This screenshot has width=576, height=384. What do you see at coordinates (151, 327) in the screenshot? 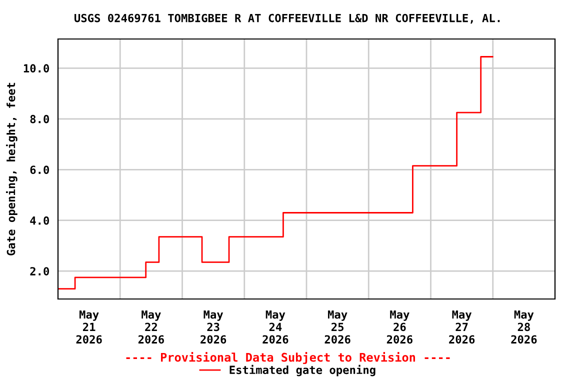
I see `x-tick-label: May 22 2026` at bounding box center [151, 327].